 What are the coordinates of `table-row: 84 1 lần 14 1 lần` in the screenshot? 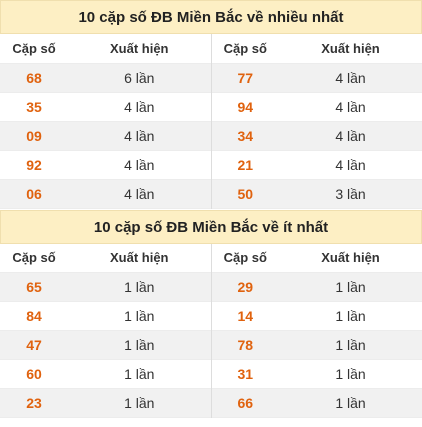 It's located at (211, 316).